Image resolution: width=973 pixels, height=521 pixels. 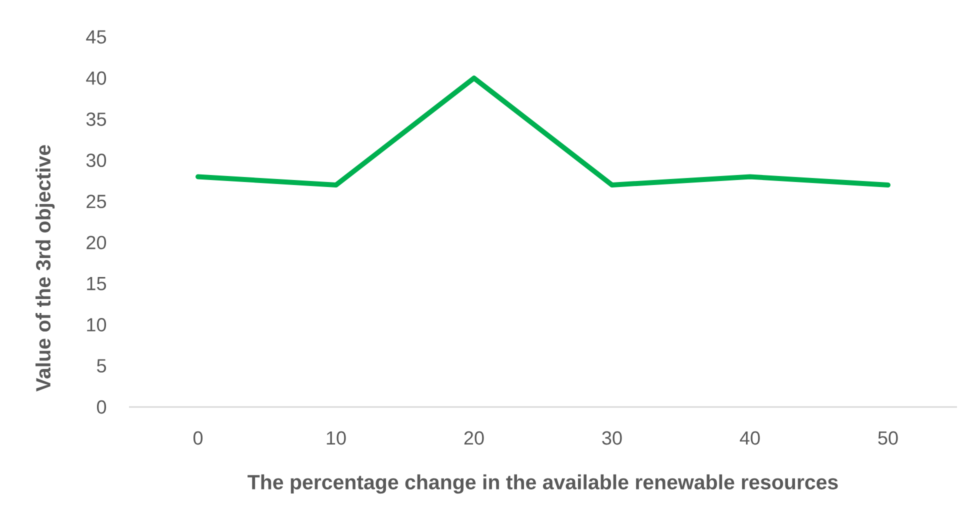 I want to click on y-axis-title: Value of the 3rd objective, so click(x=45, y=268).